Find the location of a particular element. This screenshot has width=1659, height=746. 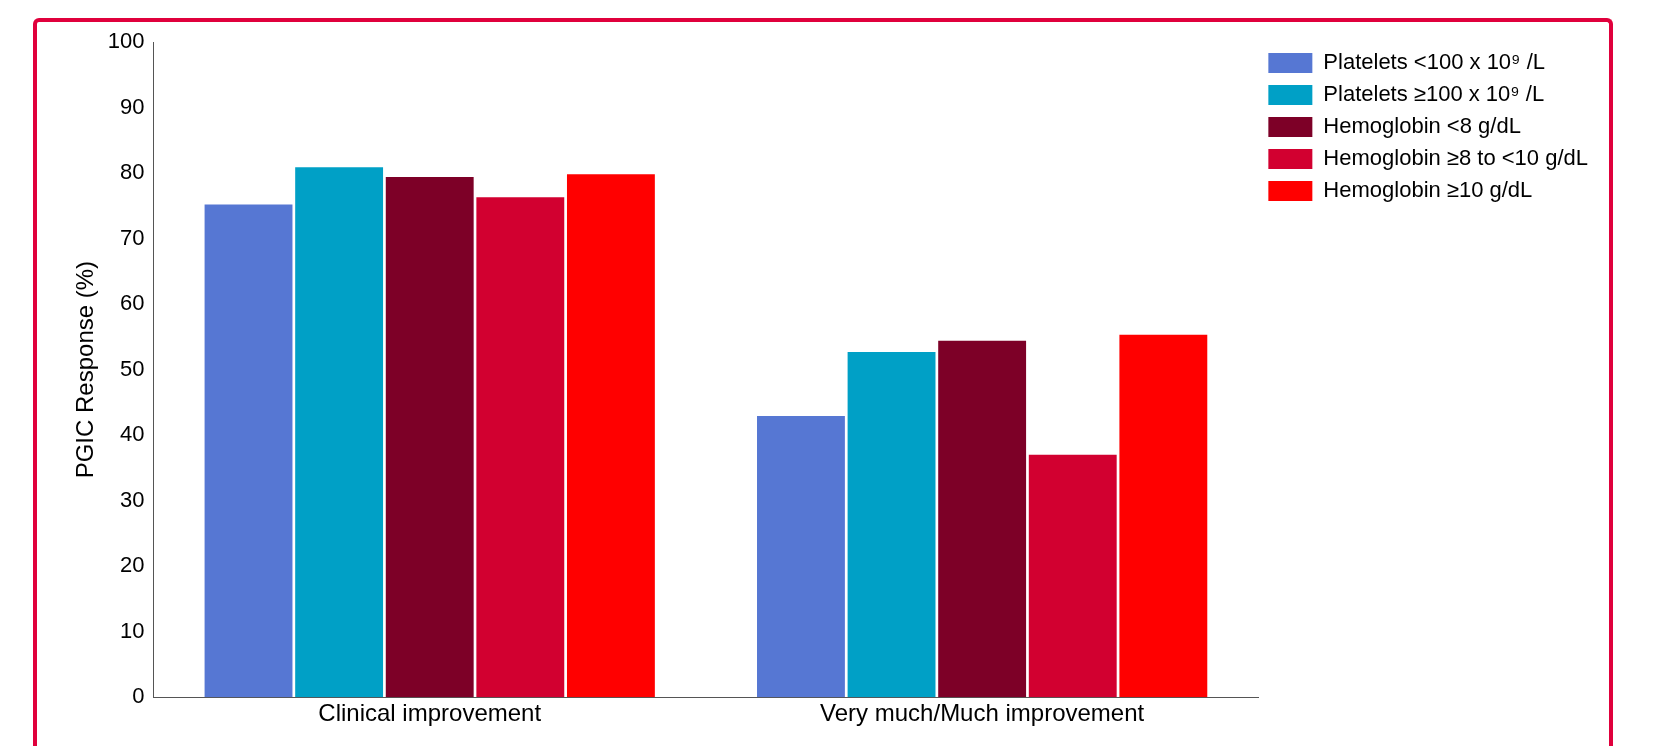

legend-label: Platelets ≥100 x 10⁹ /L is located at coordinates (1434, 94).